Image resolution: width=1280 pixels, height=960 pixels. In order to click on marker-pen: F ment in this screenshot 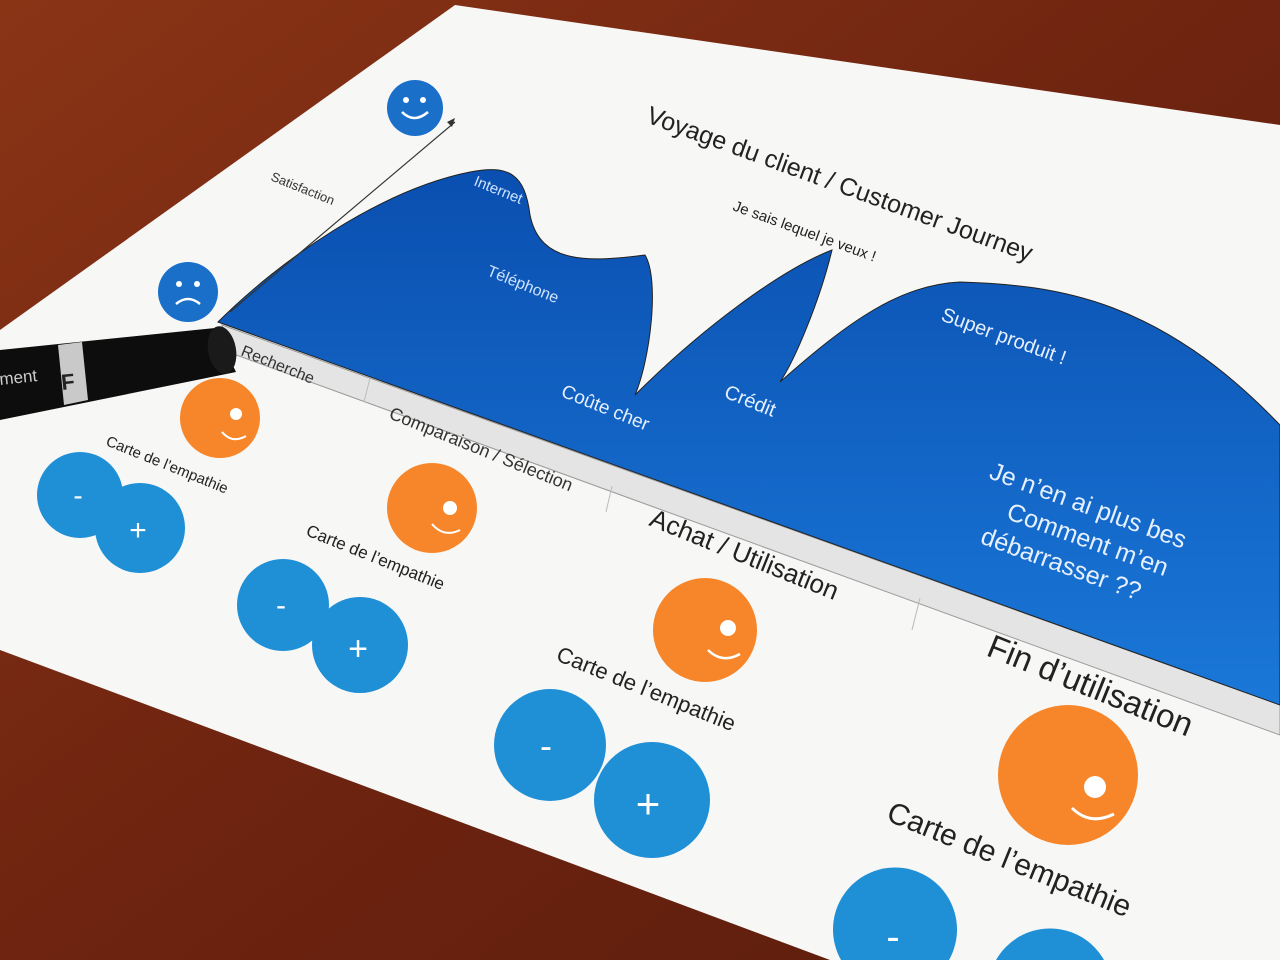, I will do `click(120, 372)`.